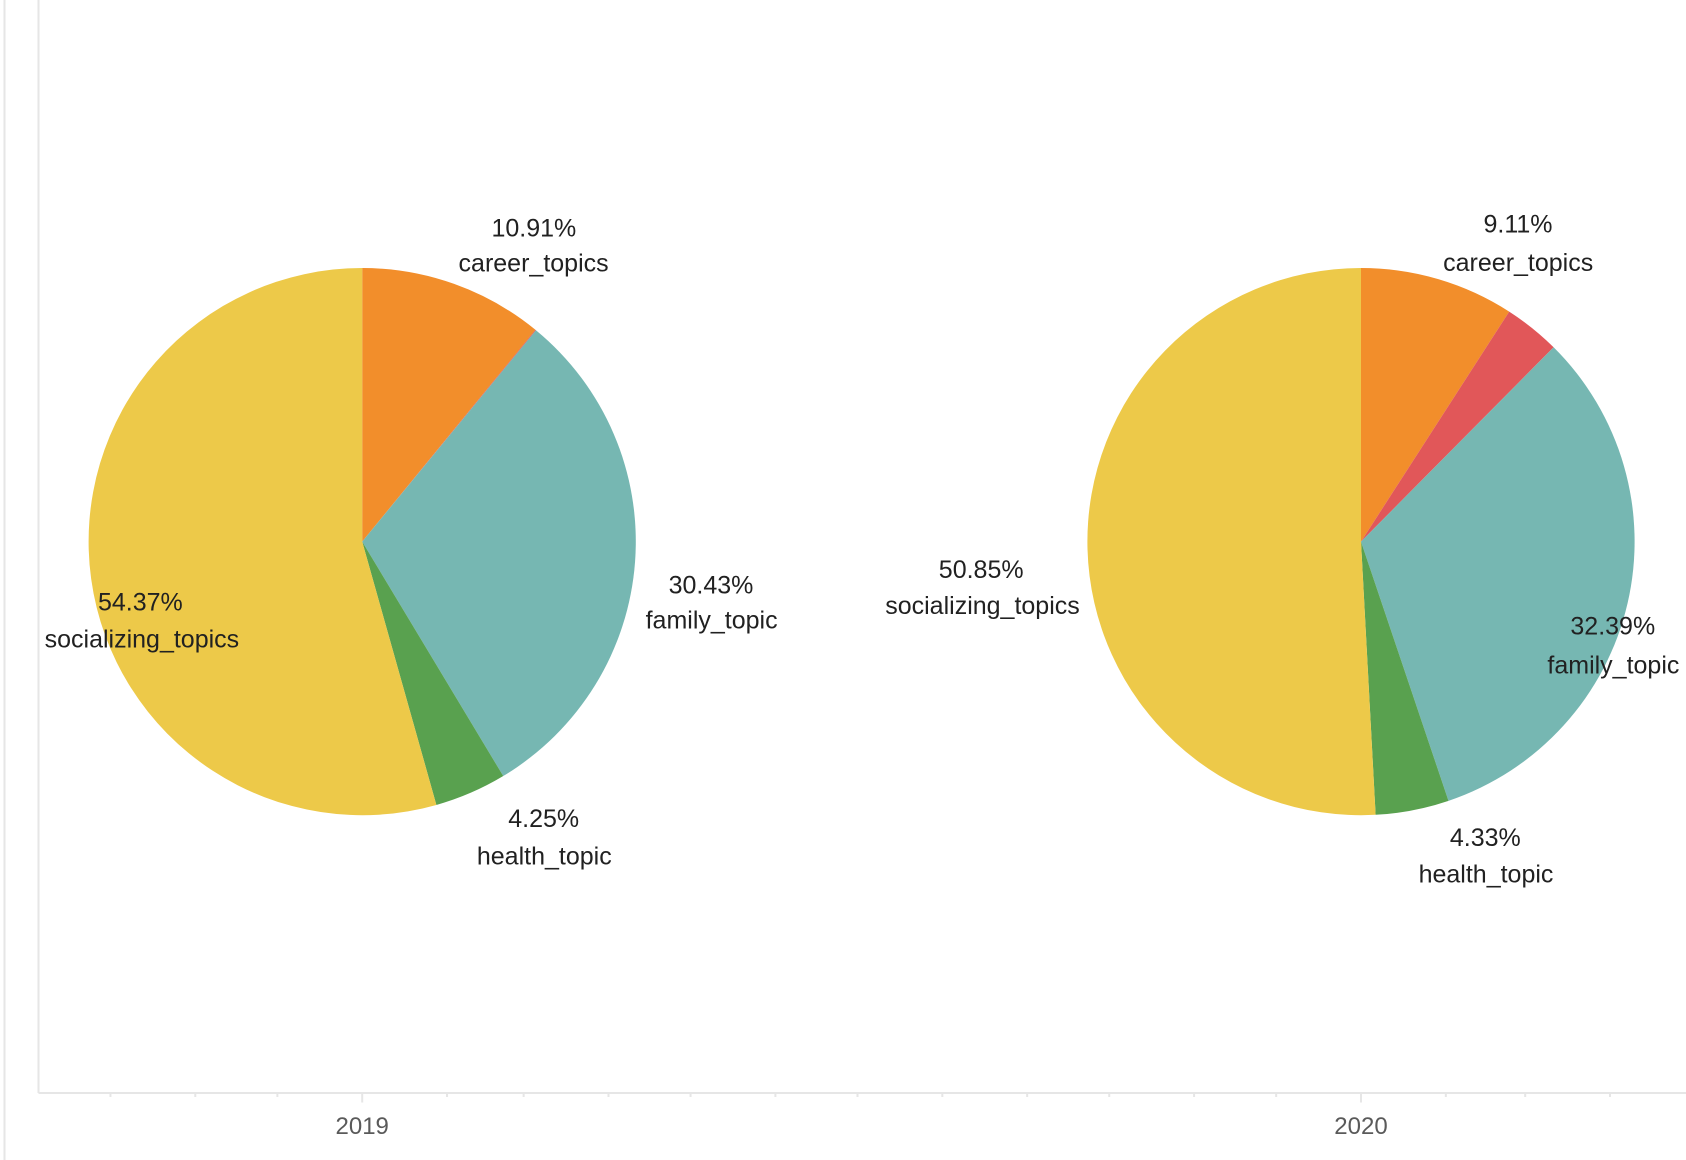 The image size is (1686, 1160). Describe the element at coordinates (982, 606) in the screenshot. I see `pie-2020-label-socializing_topics-line2: socializing_topics` at that location.